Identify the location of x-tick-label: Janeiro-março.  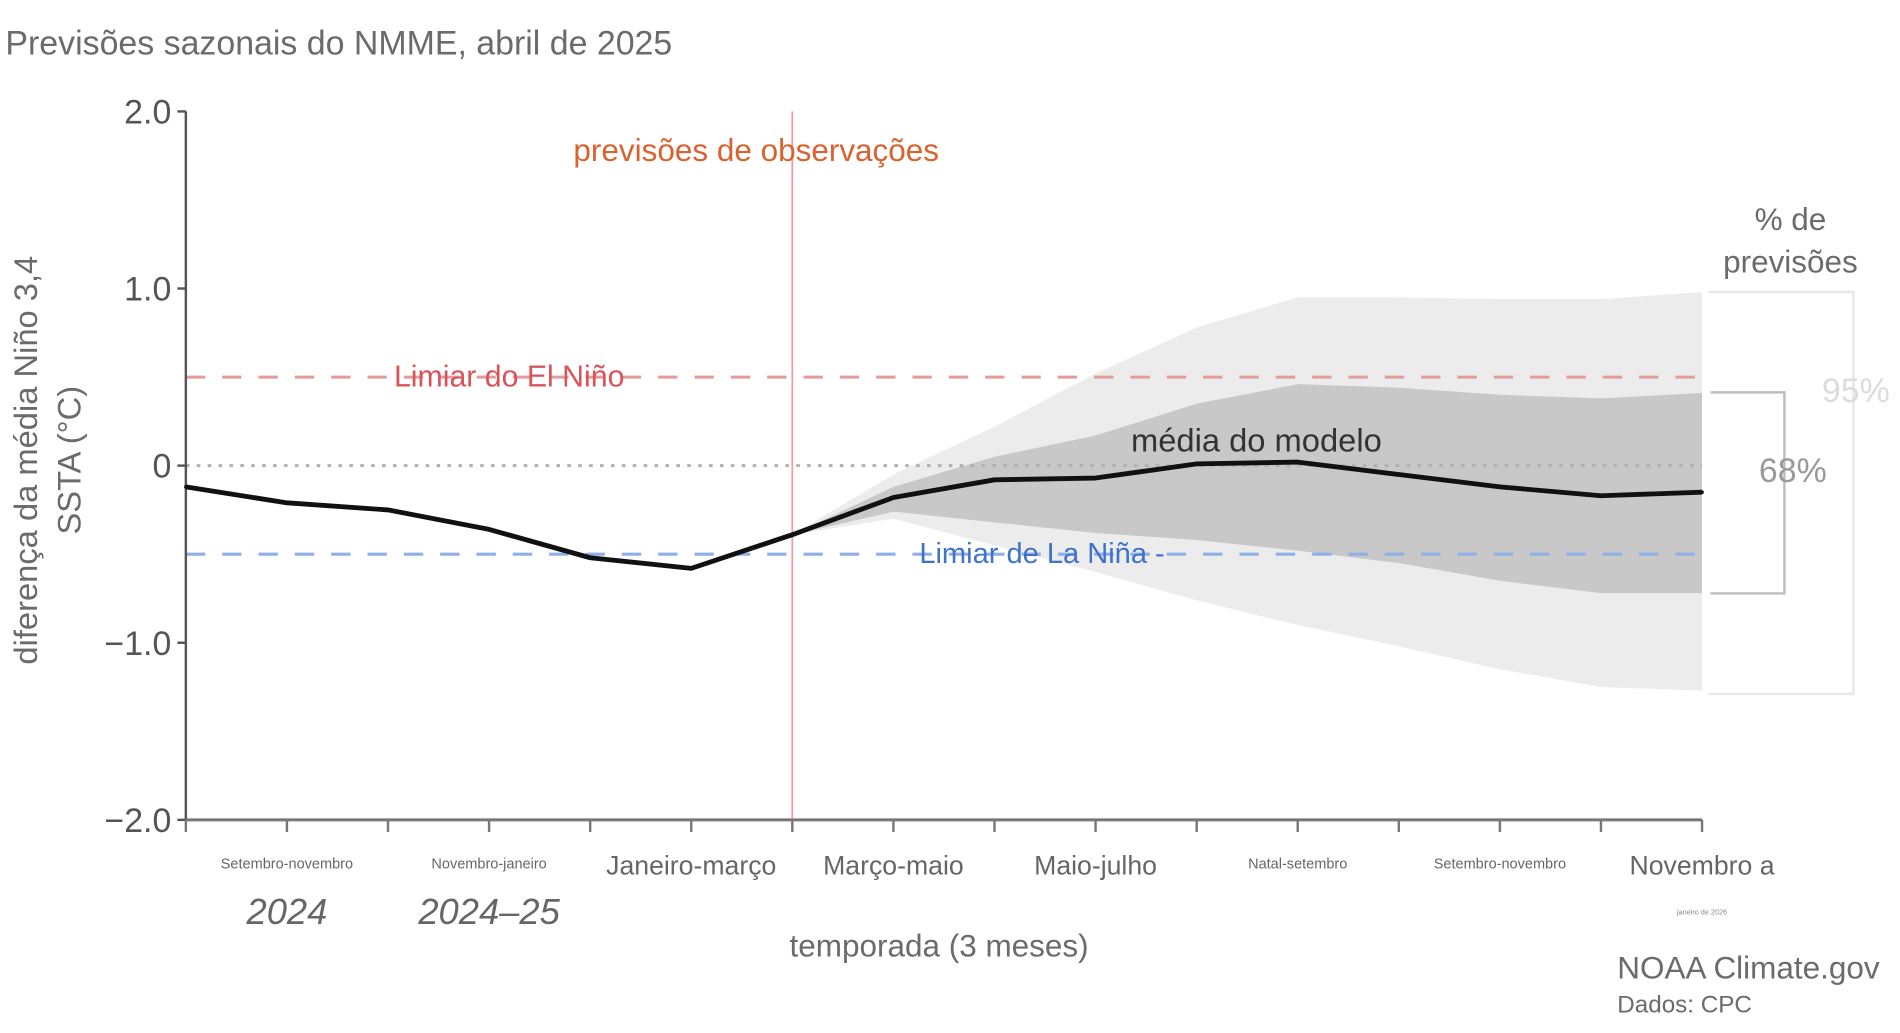
(691, 865).